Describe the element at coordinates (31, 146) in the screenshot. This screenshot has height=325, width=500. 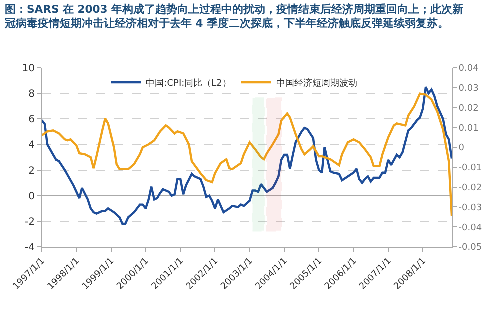
I see `y-tick-label: 4` at that location.